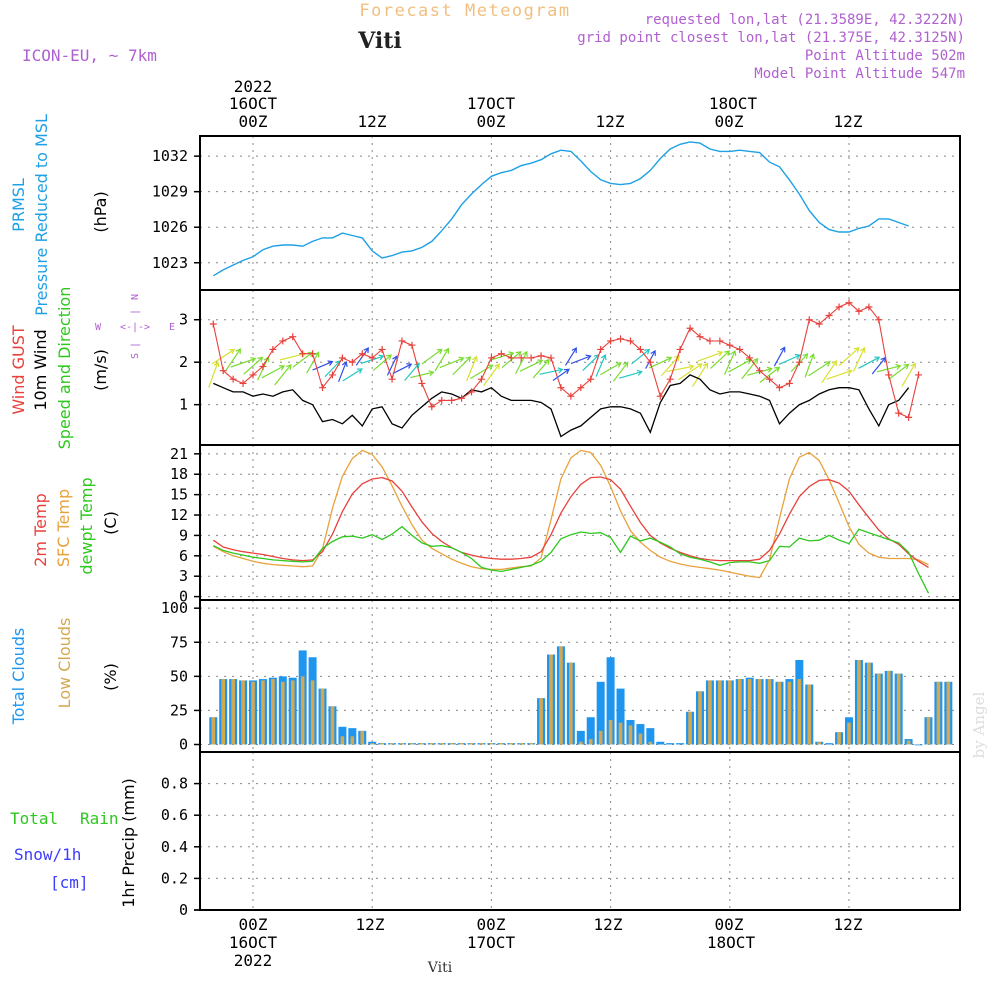  What do you see at coordinates (174, 847) in the screenshot?
I see `y-tick-label: 0.4` at bounding box center [174, 847].